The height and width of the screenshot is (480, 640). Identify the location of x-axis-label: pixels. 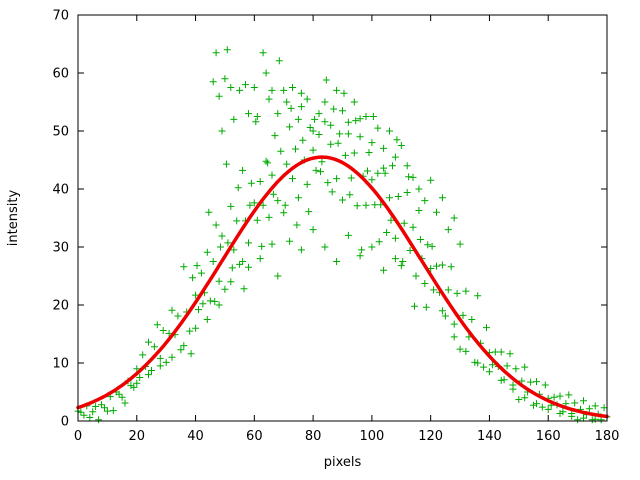
(343, 462).